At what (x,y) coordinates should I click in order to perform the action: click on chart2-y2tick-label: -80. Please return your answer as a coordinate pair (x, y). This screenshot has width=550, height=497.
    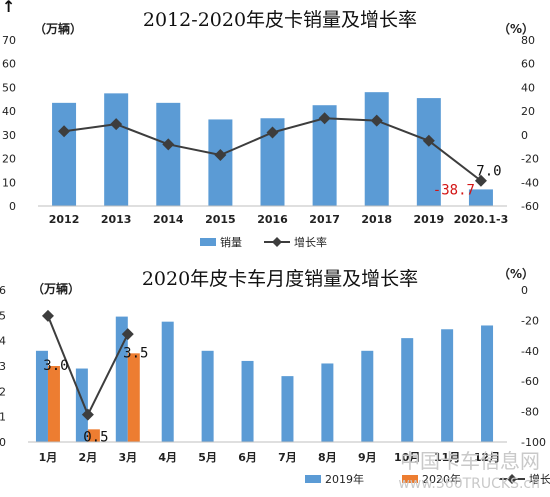
    Looking at the image, I should click on (530, 412).